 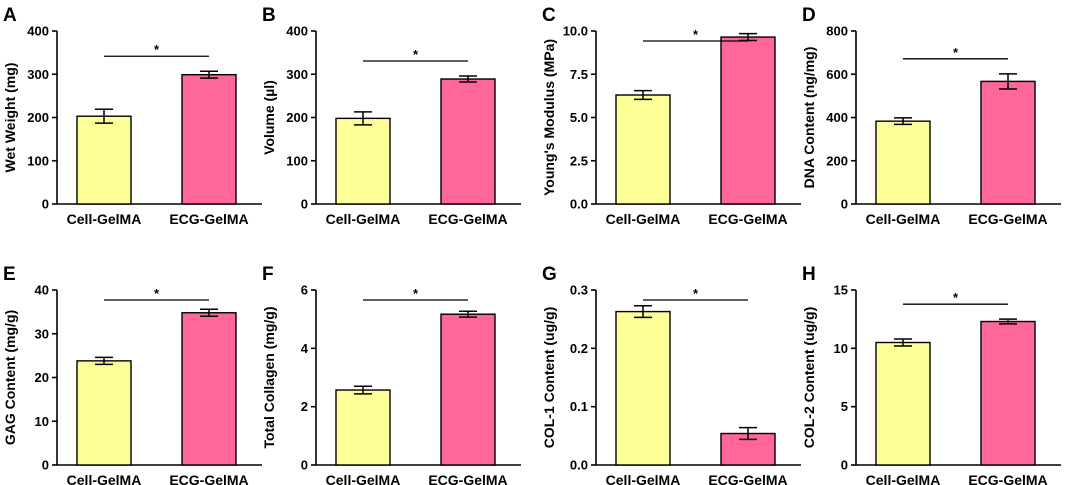 What do you see at coordinates (268, 274) in the screenshot?
I see `panel-letter: F` at bounding box center [268, 274].